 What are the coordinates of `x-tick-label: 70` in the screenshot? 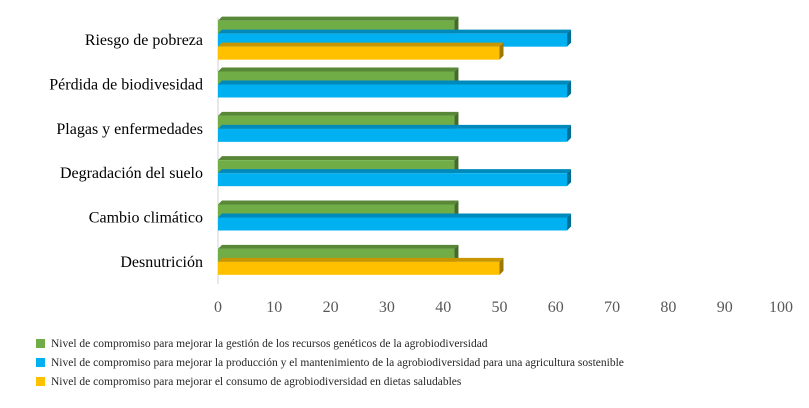 It's located at (612, 307).